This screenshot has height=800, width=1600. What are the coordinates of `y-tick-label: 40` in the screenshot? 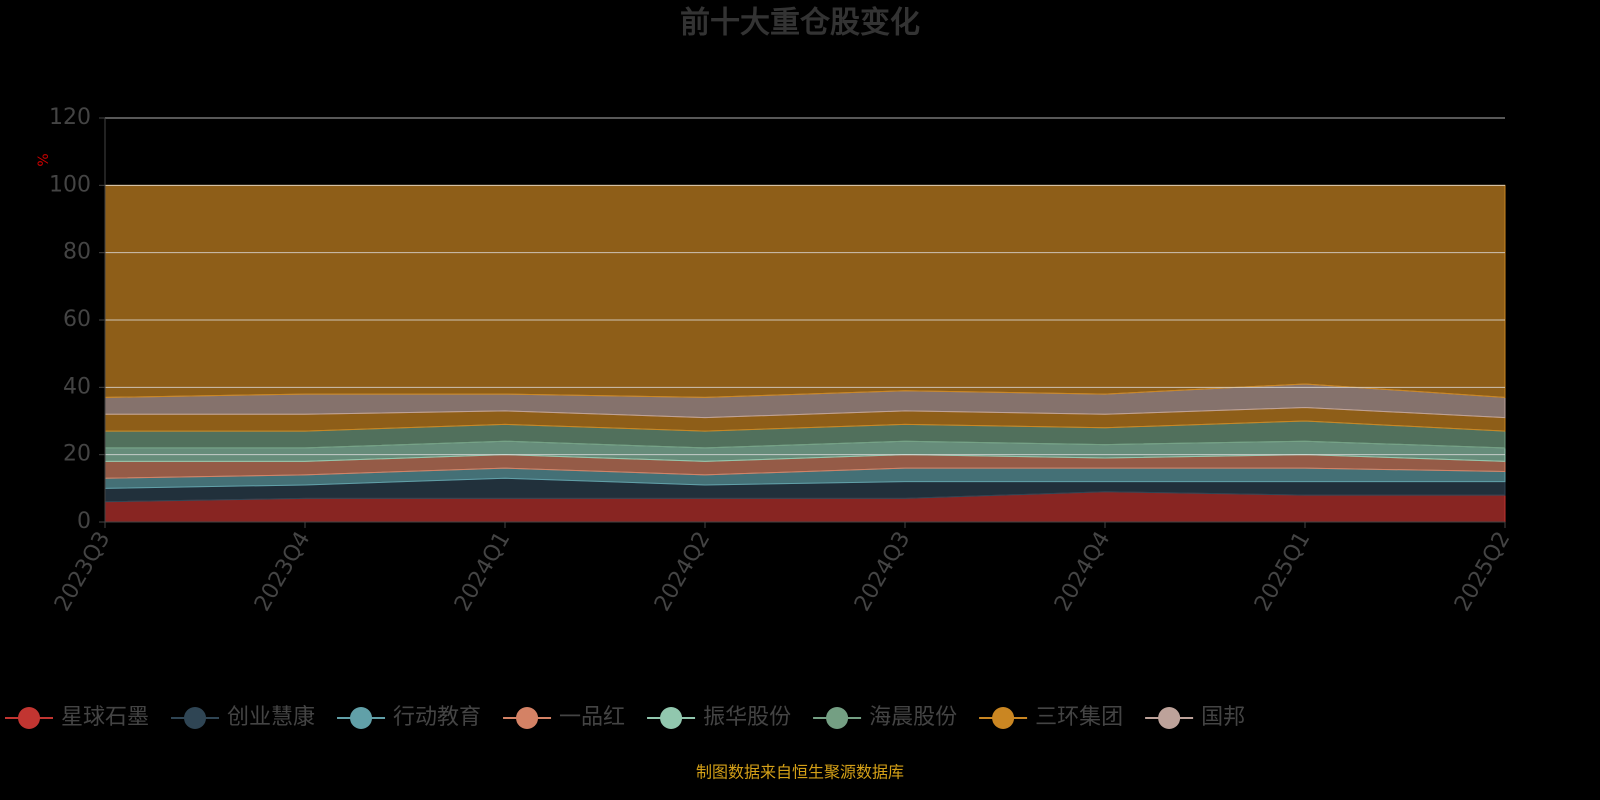 It's located at (77, 386).